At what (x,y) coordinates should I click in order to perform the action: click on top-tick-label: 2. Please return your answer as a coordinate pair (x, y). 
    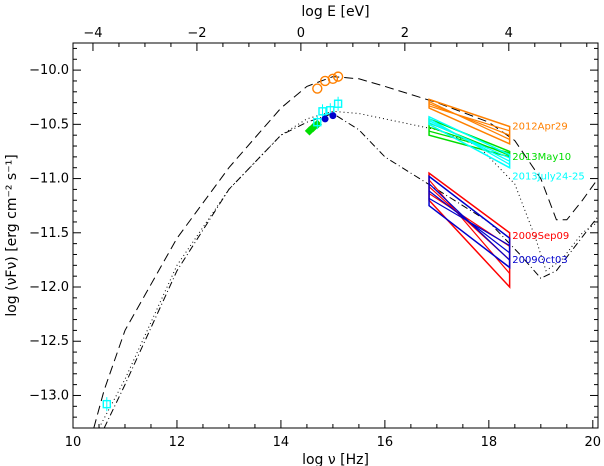
    Looking at the image, I should click on (405, 33).